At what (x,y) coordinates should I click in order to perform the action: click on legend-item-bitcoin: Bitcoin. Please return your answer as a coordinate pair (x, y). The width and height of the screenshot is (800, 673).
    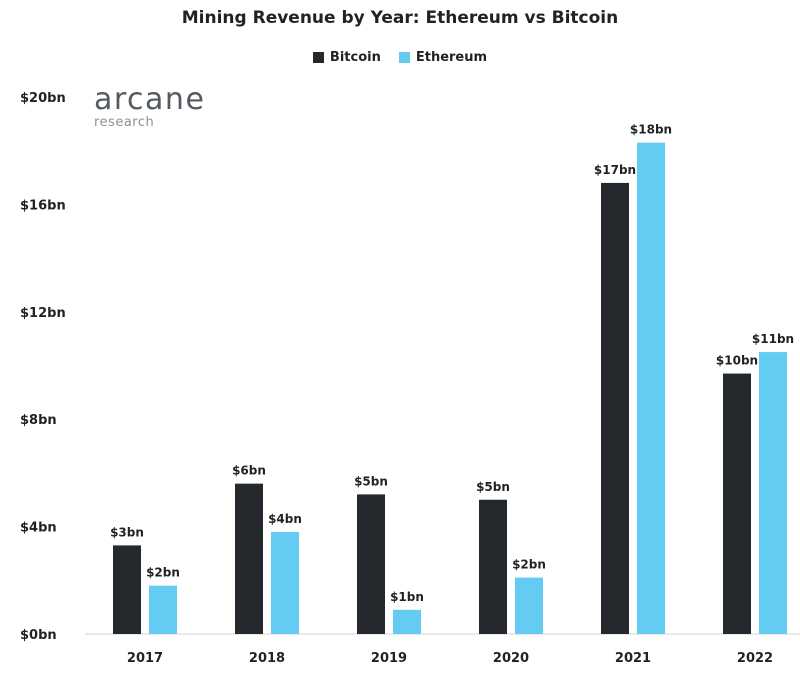
    Looking at the image, I should click on (346, 57).